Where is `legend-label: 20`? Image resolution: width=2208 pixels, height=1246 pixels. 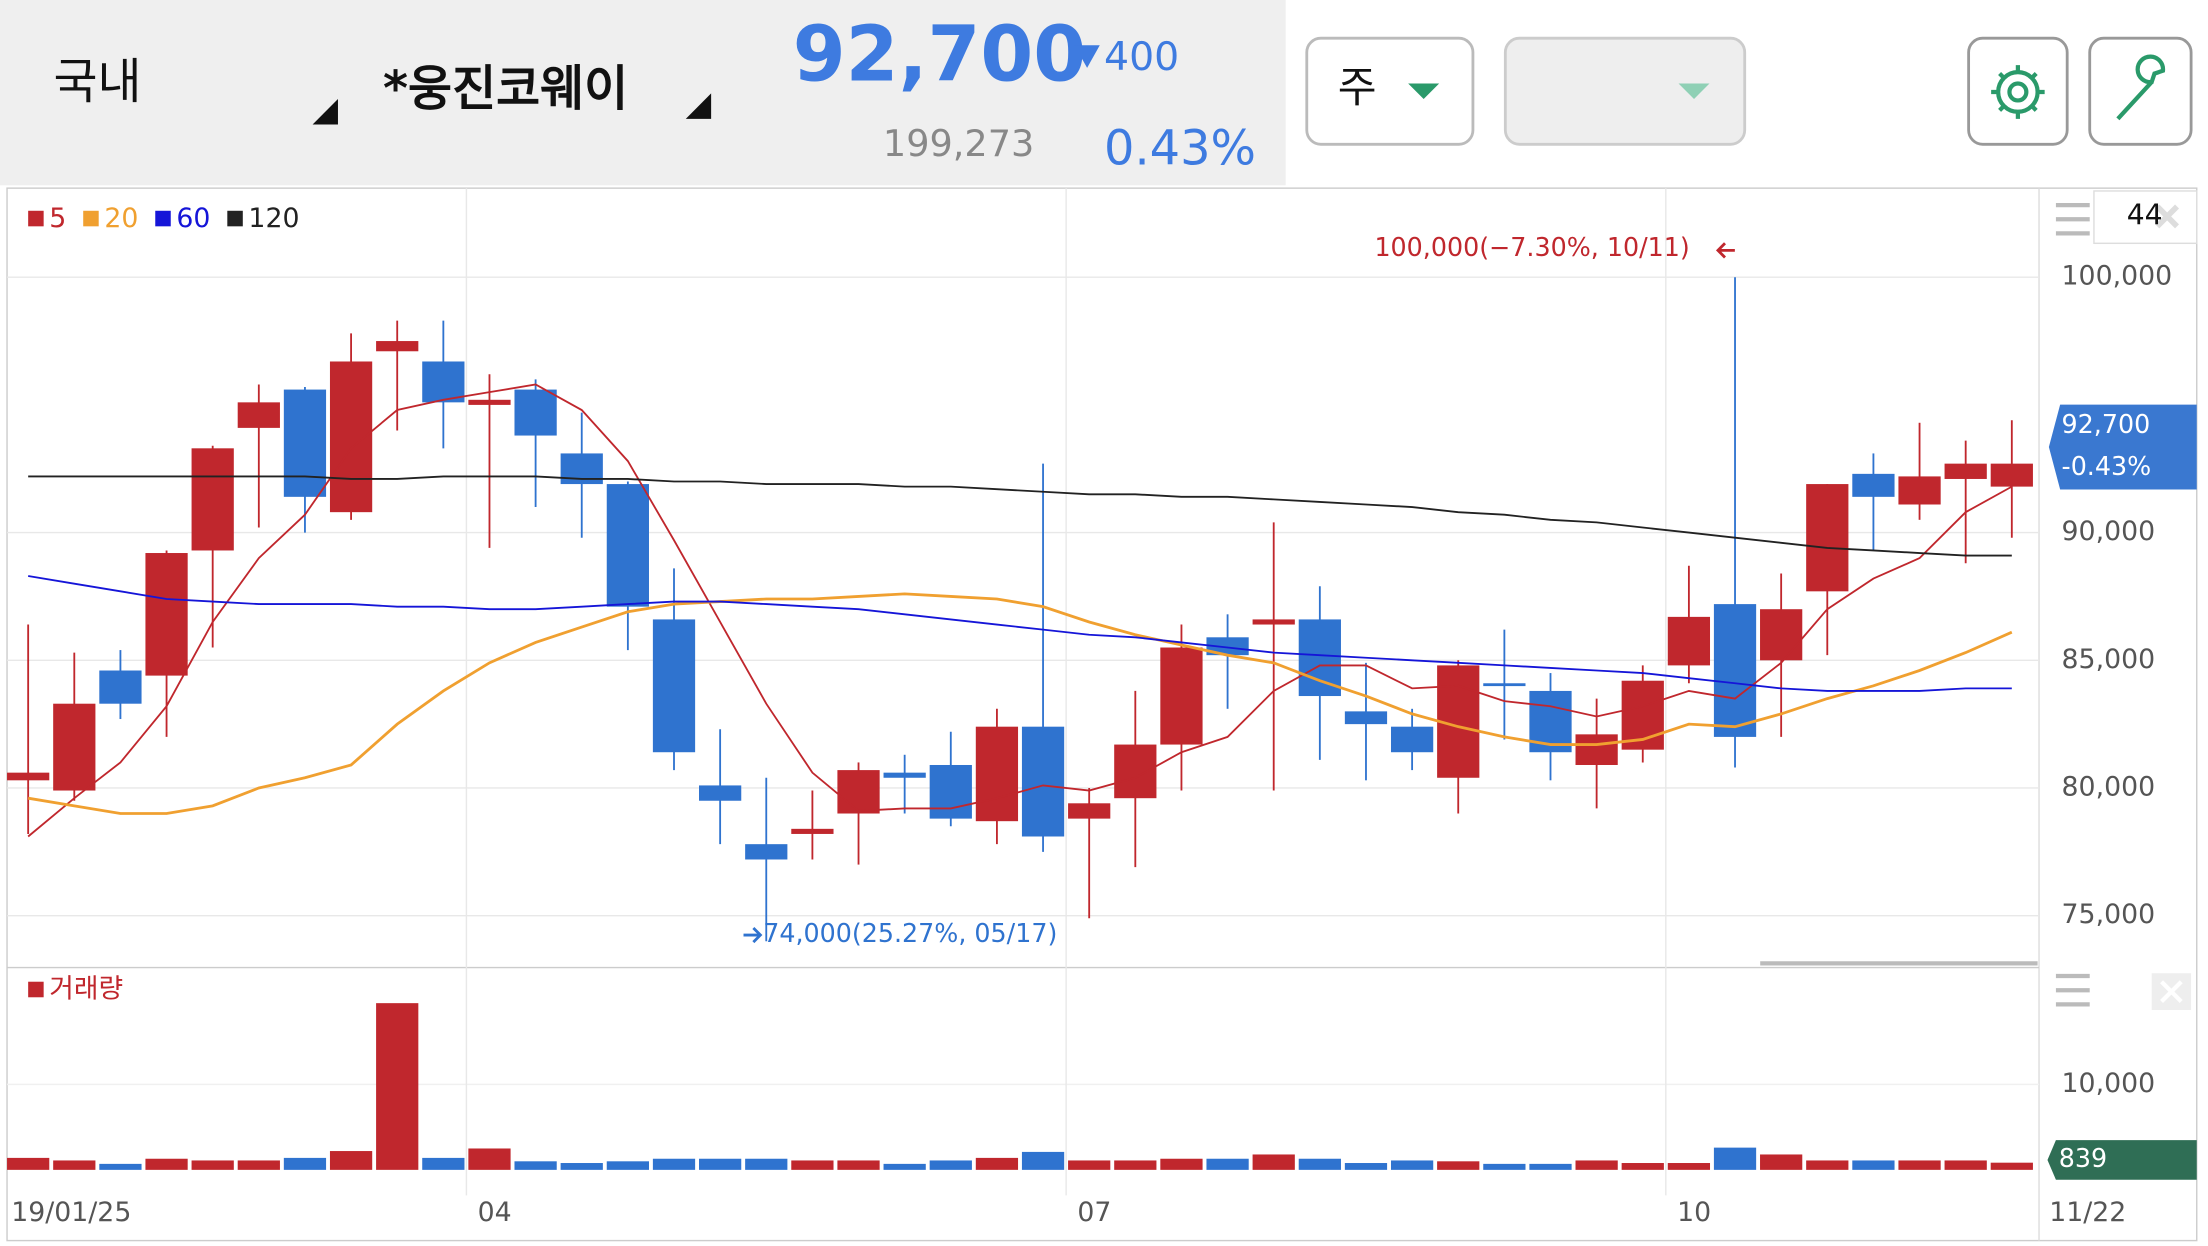 legend-label: 20 is located at coordinates (121, 218).